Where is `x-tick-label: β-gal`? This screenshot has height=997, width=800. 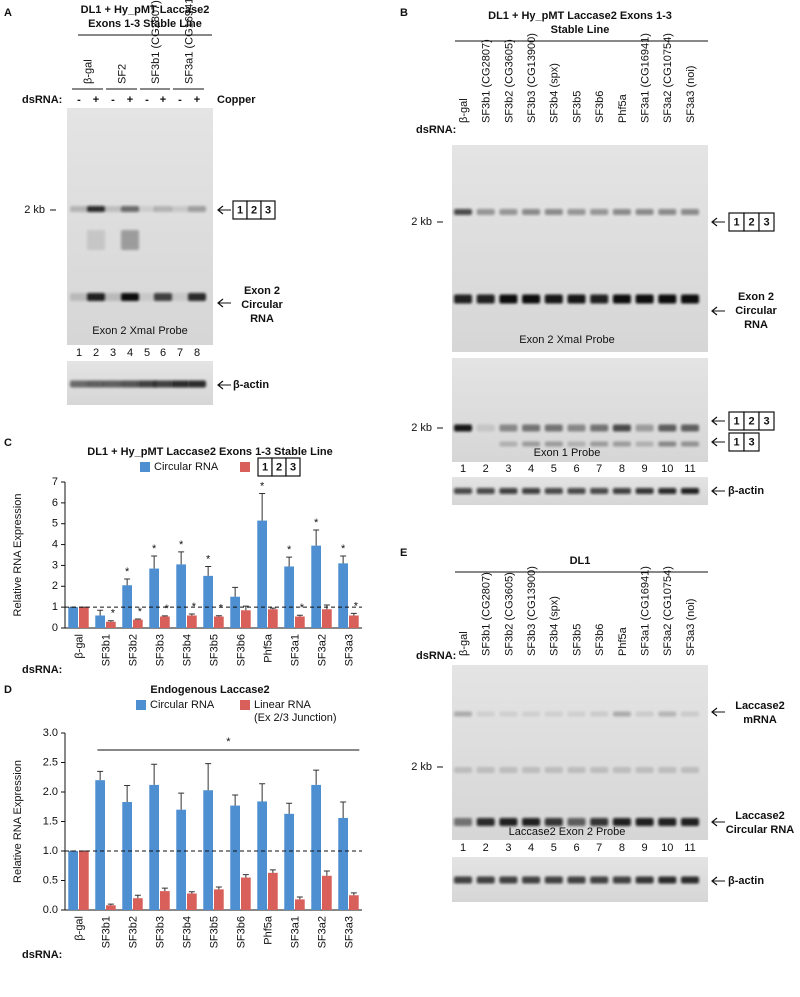 x-tick-label: β-gal is located at coordinates (79, 646).